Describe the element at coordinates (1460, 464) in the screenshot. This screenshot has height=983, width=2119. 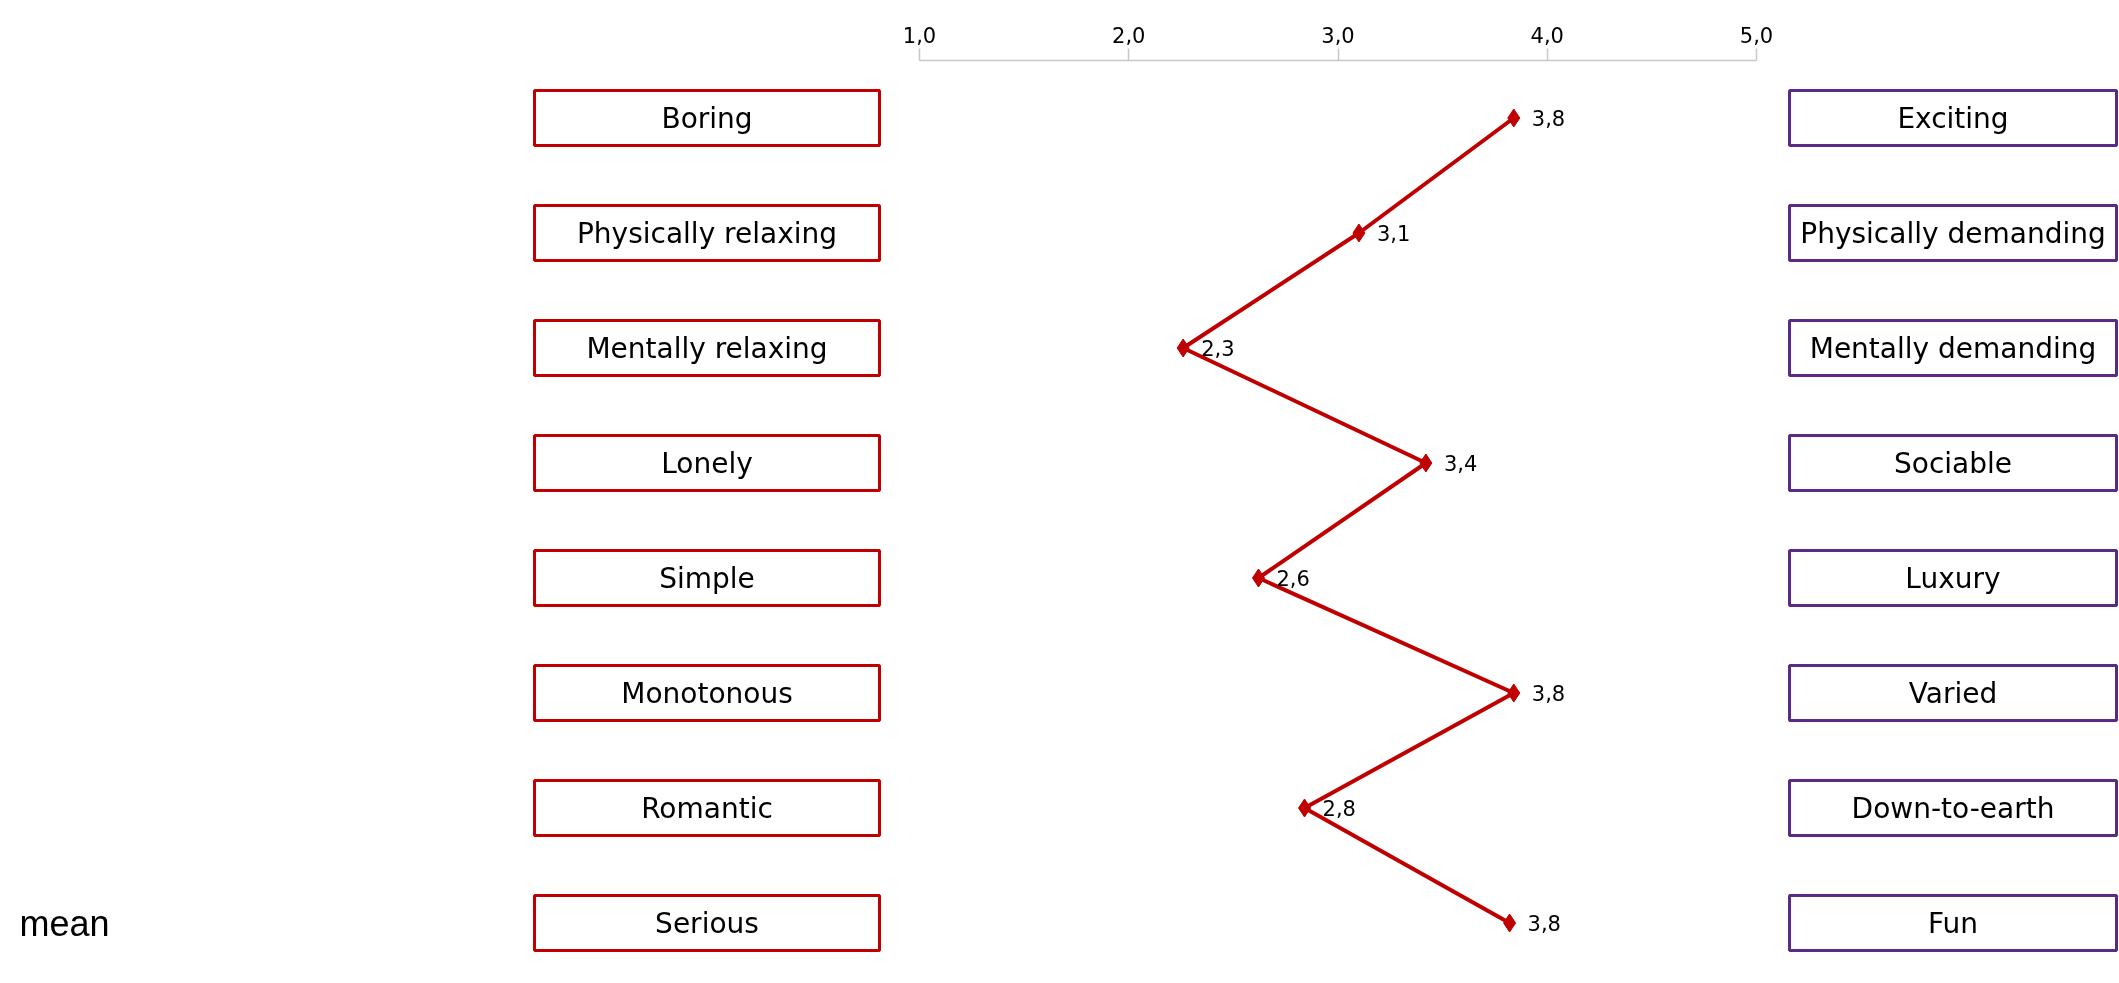
I see `data-label: 3,4` at that location.